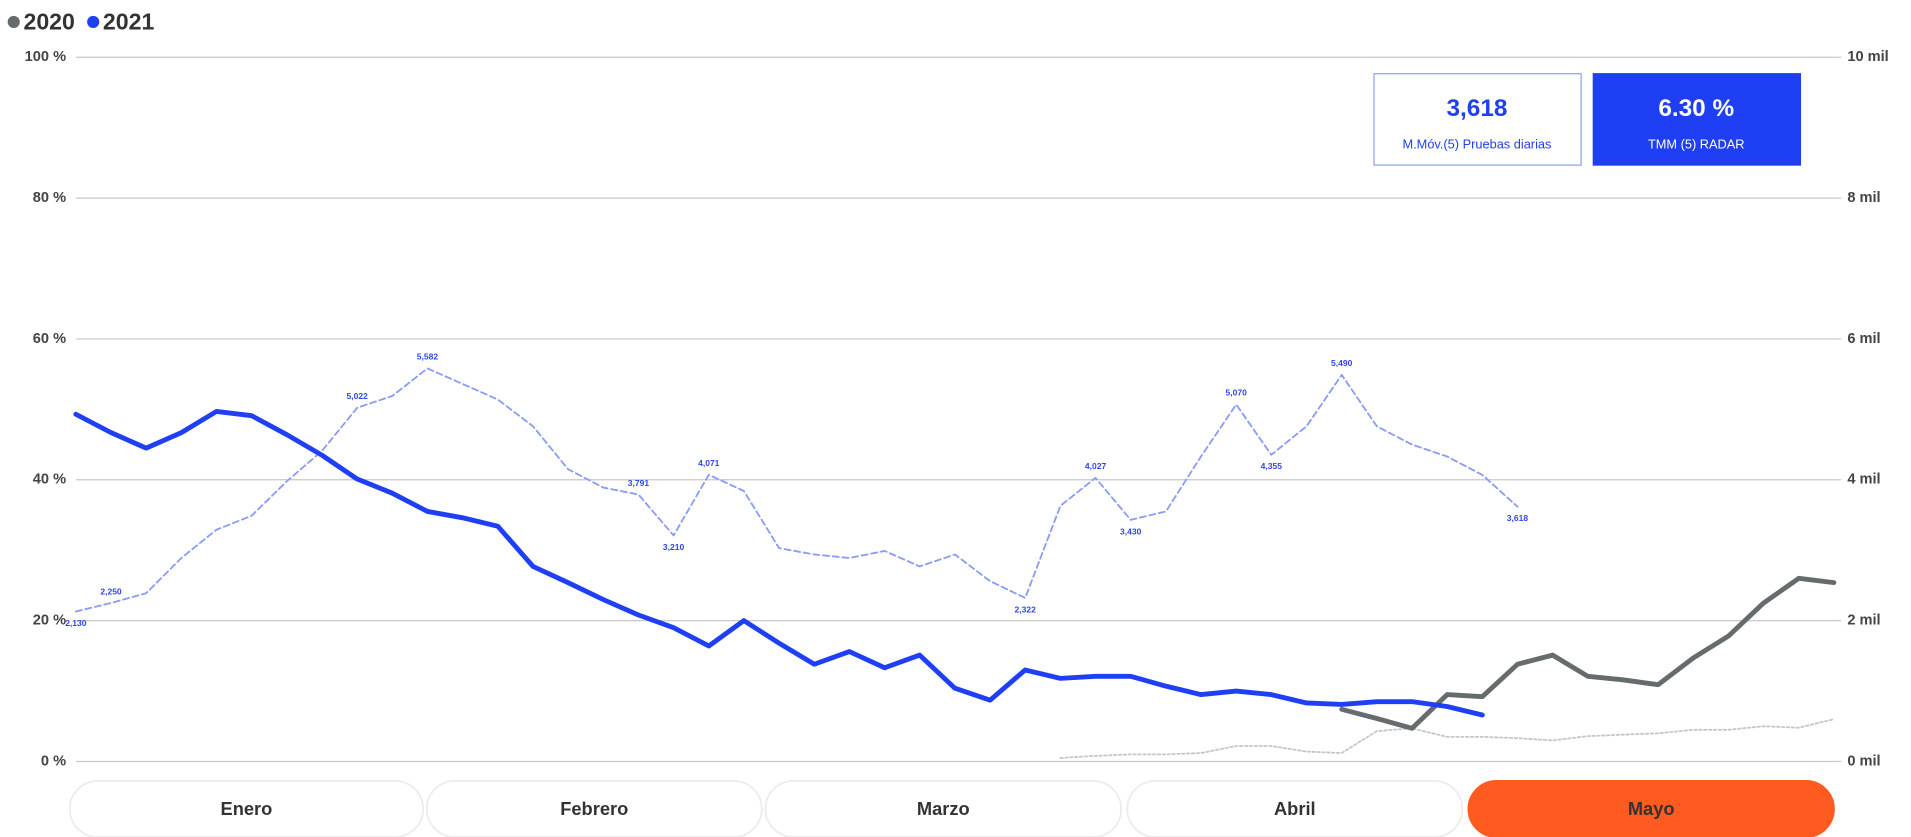 This screenshot has width=1911, height=837. I want to click on data-label: 5,582, so click(428, 357).